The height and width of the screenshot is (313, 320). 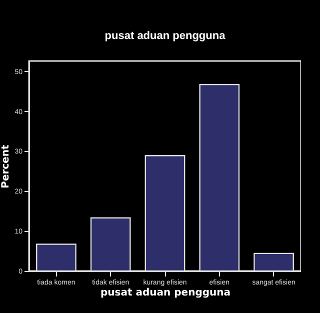 What do you see at coordinates (165, 36) in the screenshot?
I see `chart-title: pusat aduan pengguna` at bounding box center [165, 36].